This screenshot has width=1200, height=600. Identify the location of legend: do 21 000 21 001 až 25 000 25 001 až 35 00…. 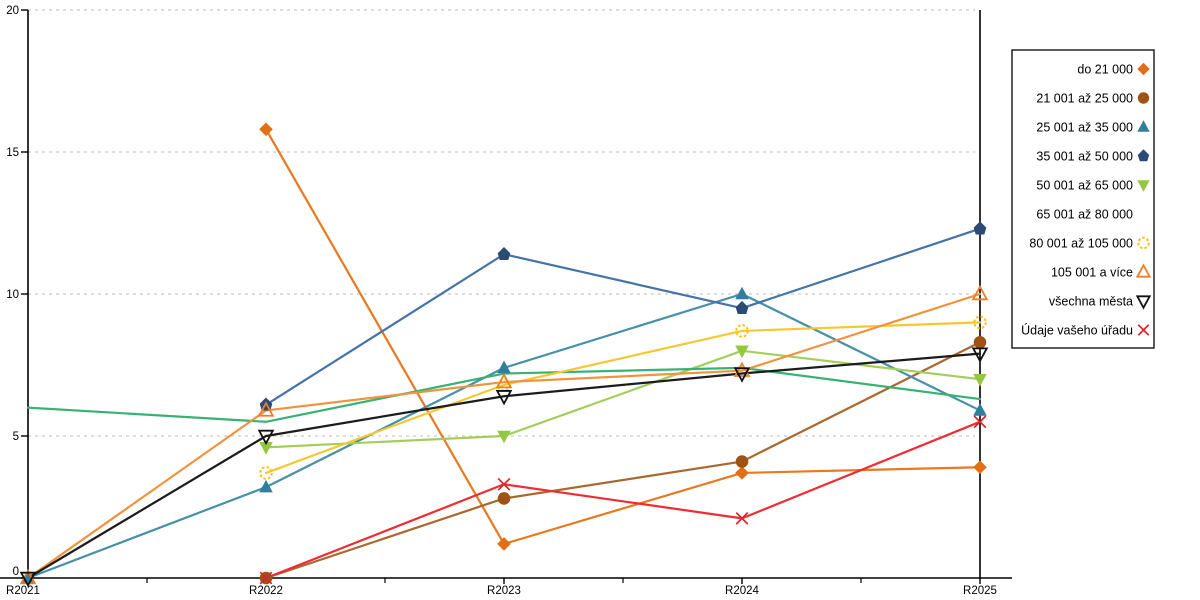
(1083, 199).